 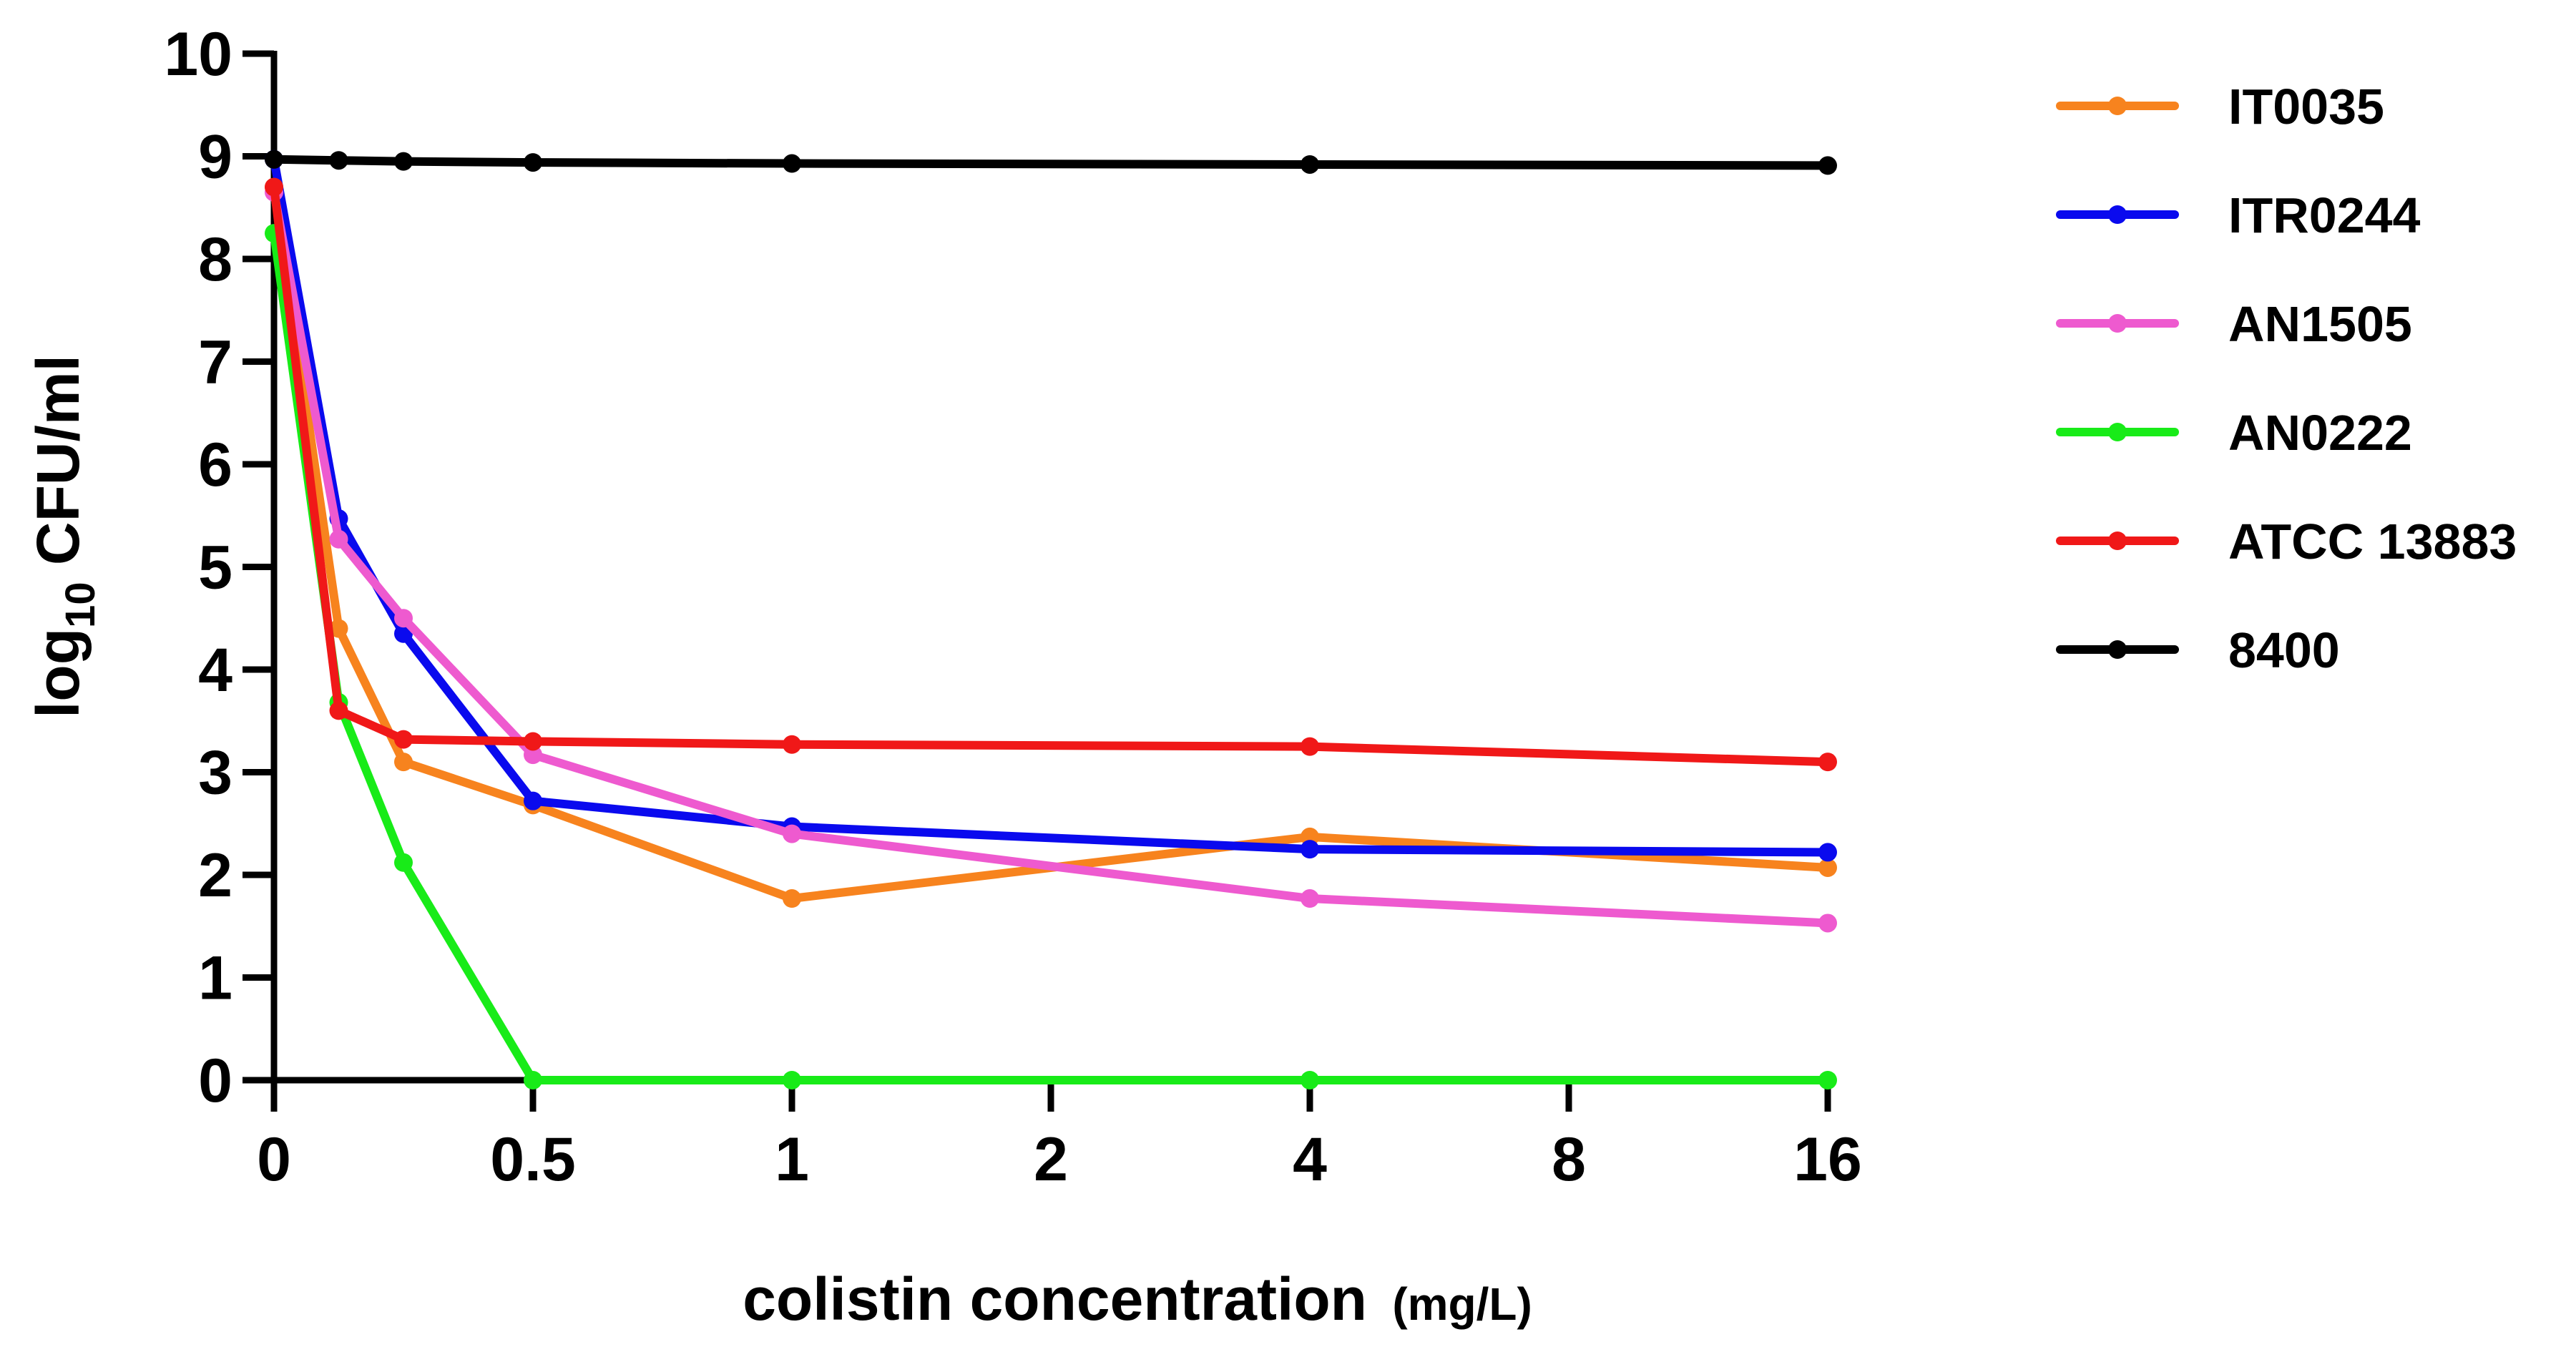 What do you see at coordinates (1569, 1160) in the screenshot?
I see `x-tick-label: 8` at bounding box center [1569, 1160].